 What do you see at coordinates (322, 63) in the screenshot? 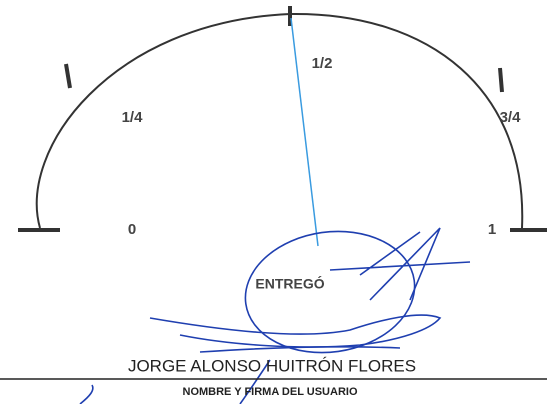
I see `gauge-label: 1/2` at bounding box center [322, 63].